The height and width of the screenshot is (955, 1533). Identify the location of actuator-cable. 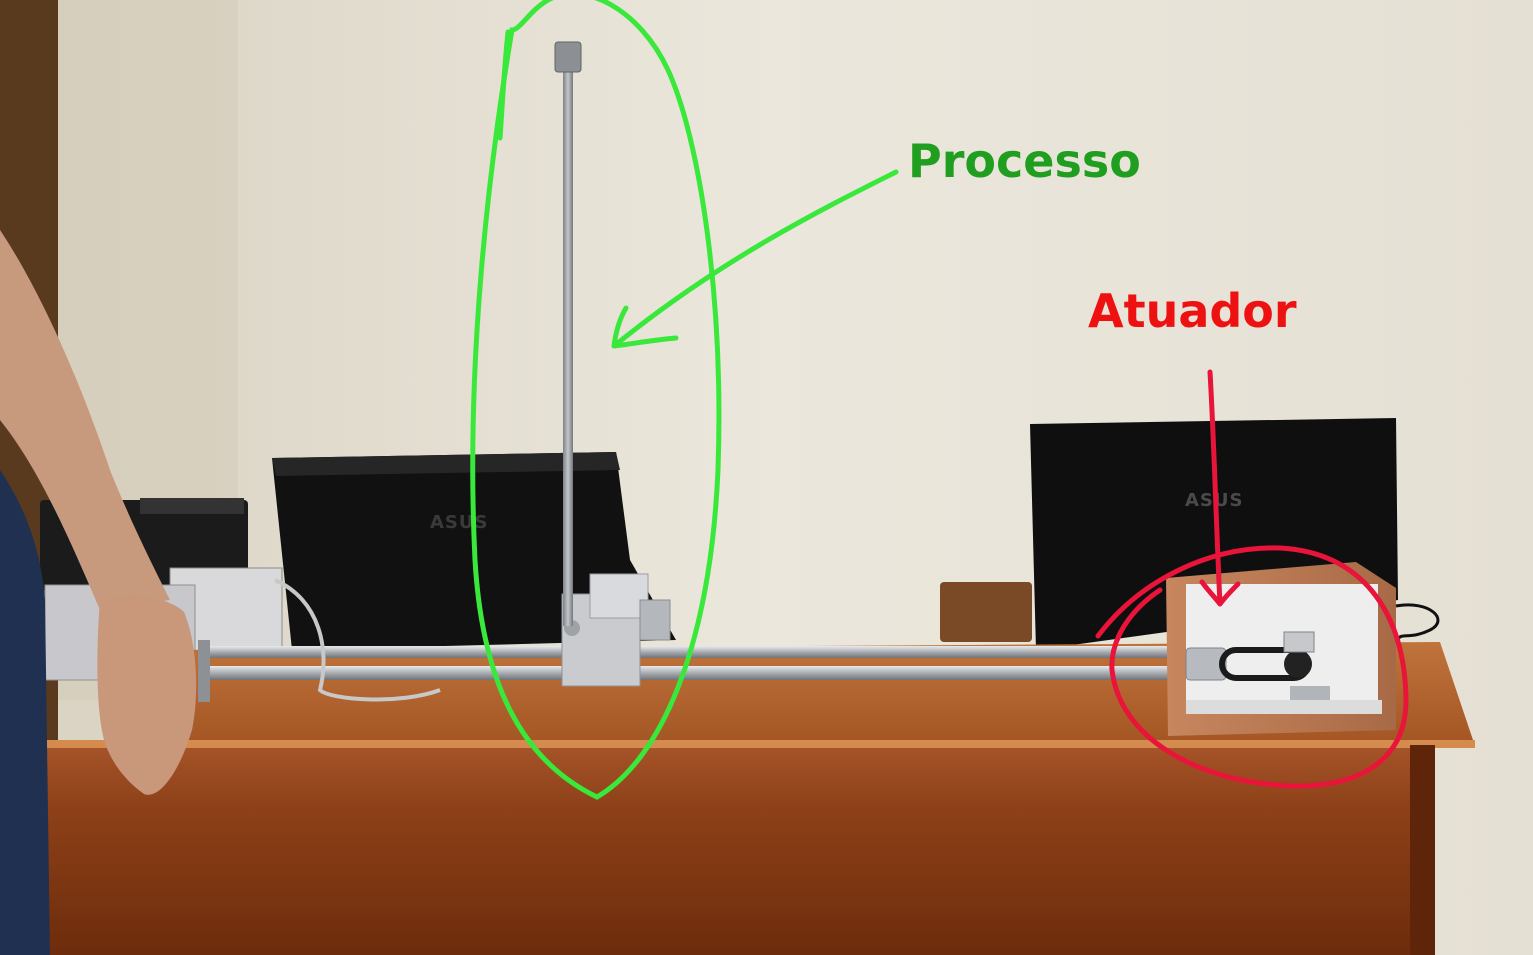
(1417, 622).